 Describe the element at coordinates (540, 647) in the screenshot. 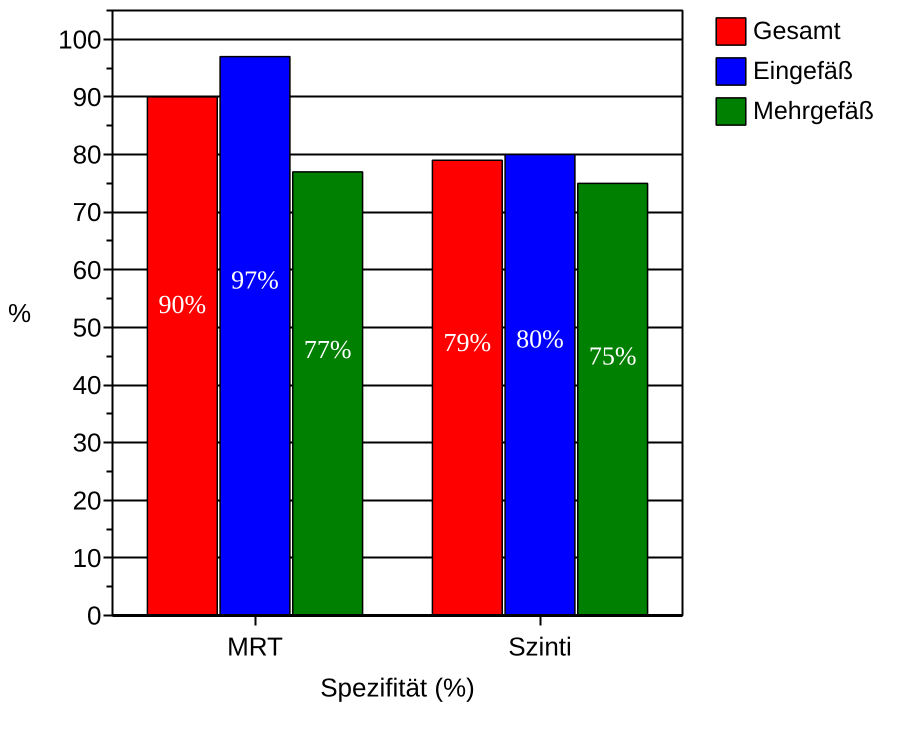

I see `x-tick-label: Szinti` at that location.